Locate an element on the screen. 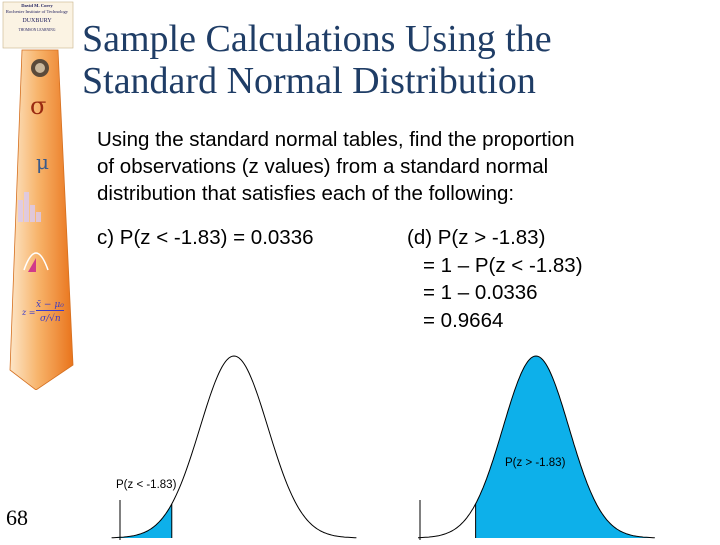 The image size is (720, 545). publisher-imprint: THOMSON LEARNING is located at coordinates (37, 30).